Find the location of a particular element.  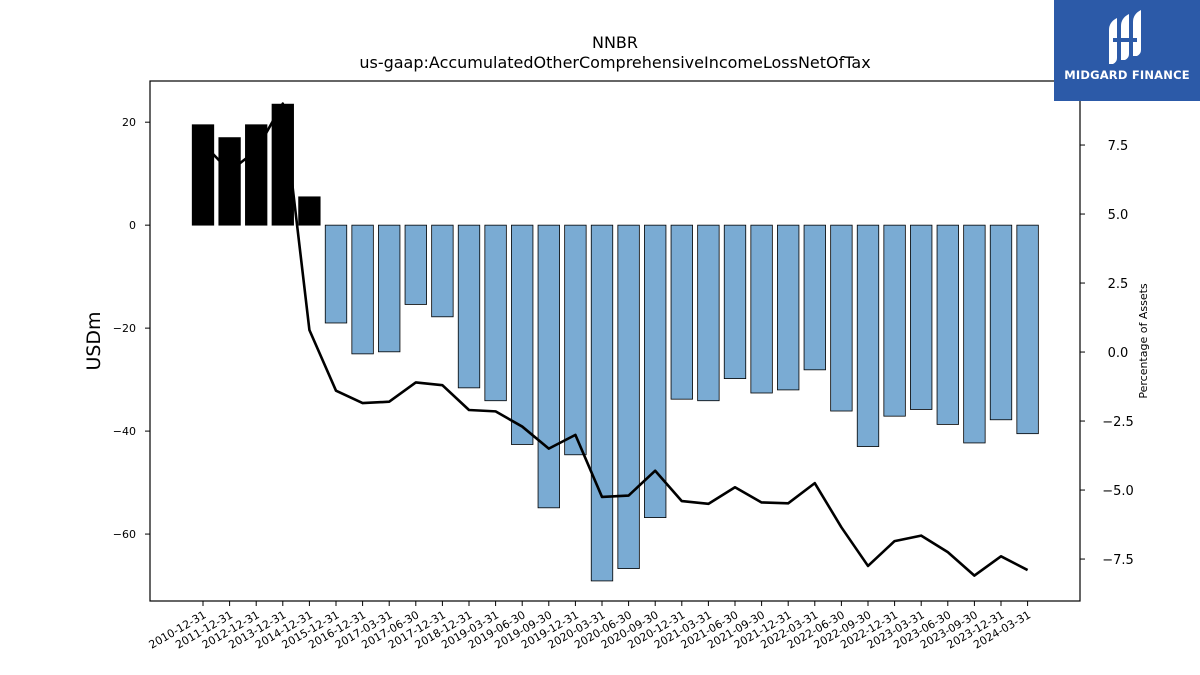

y-tick-label: −40 is located at coordinates (124, 431).